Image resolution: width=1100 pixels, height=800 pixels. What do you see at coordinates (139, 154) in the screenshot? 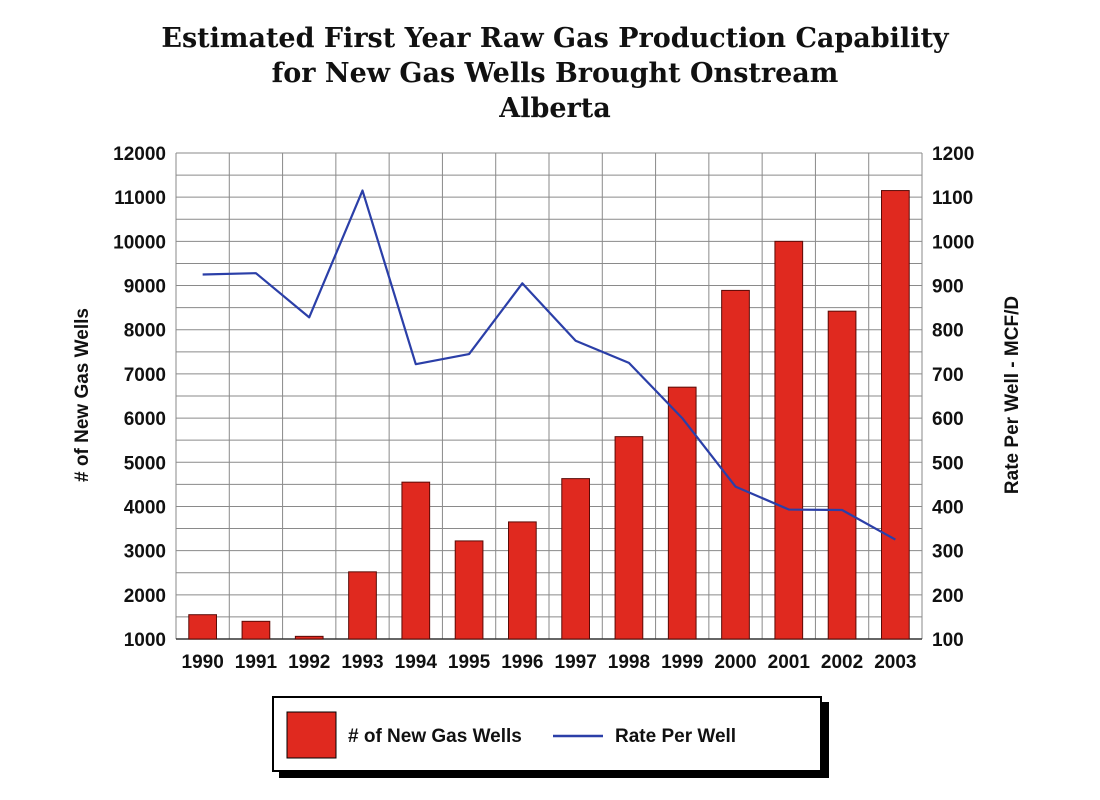
I see `left-tick-label: 12000` at bounding box center [139, 154].